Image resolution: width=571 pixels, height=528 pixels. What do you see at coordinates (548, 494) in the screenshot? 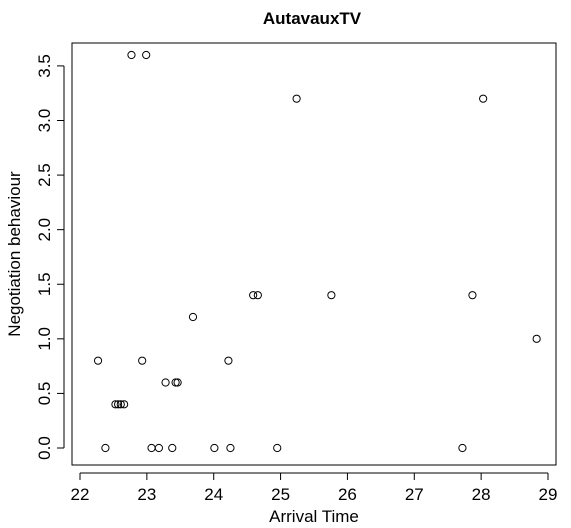
I see `x-tick-label: 29` at bounding box center [548, 494].